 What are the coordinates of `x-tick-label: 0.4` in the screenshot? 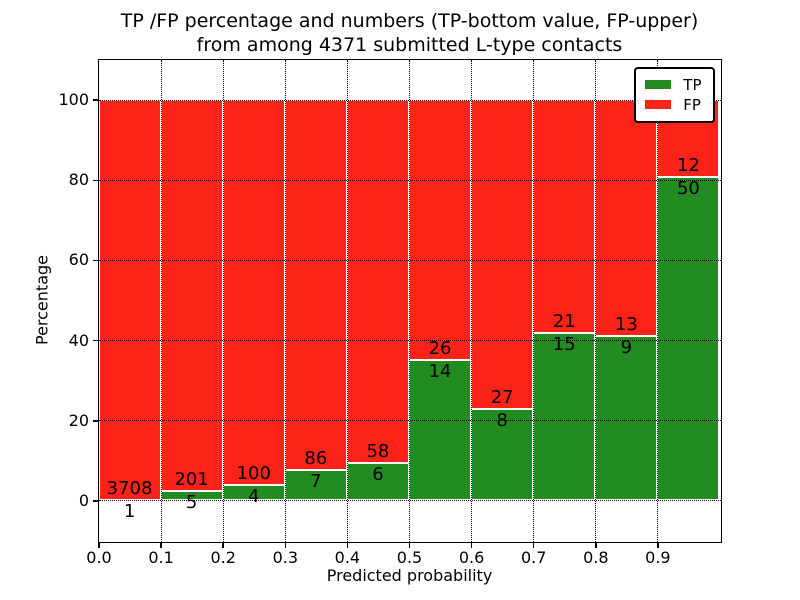 It's located at (347, 557).